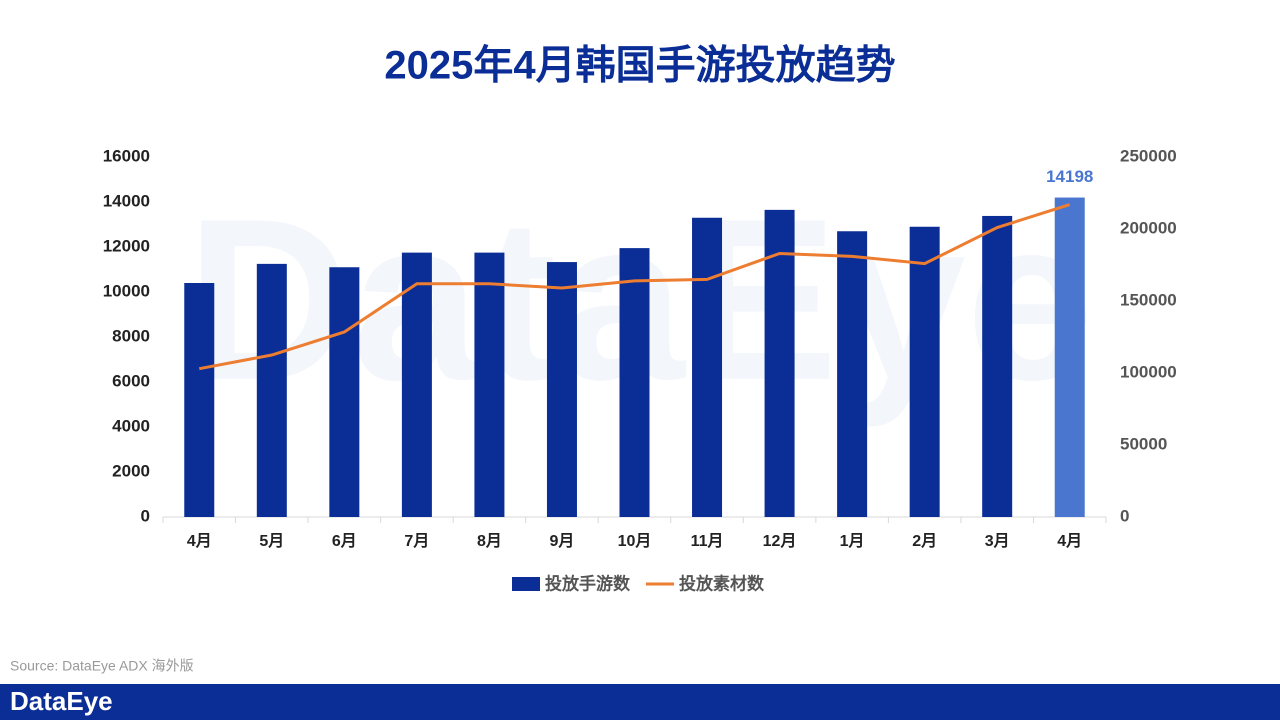 The image size is (1280, 720). What do you see at coordinates (344, 541) in the screenshot?
I see `x-tick-label: 6月` at bounding box center [344, 541].